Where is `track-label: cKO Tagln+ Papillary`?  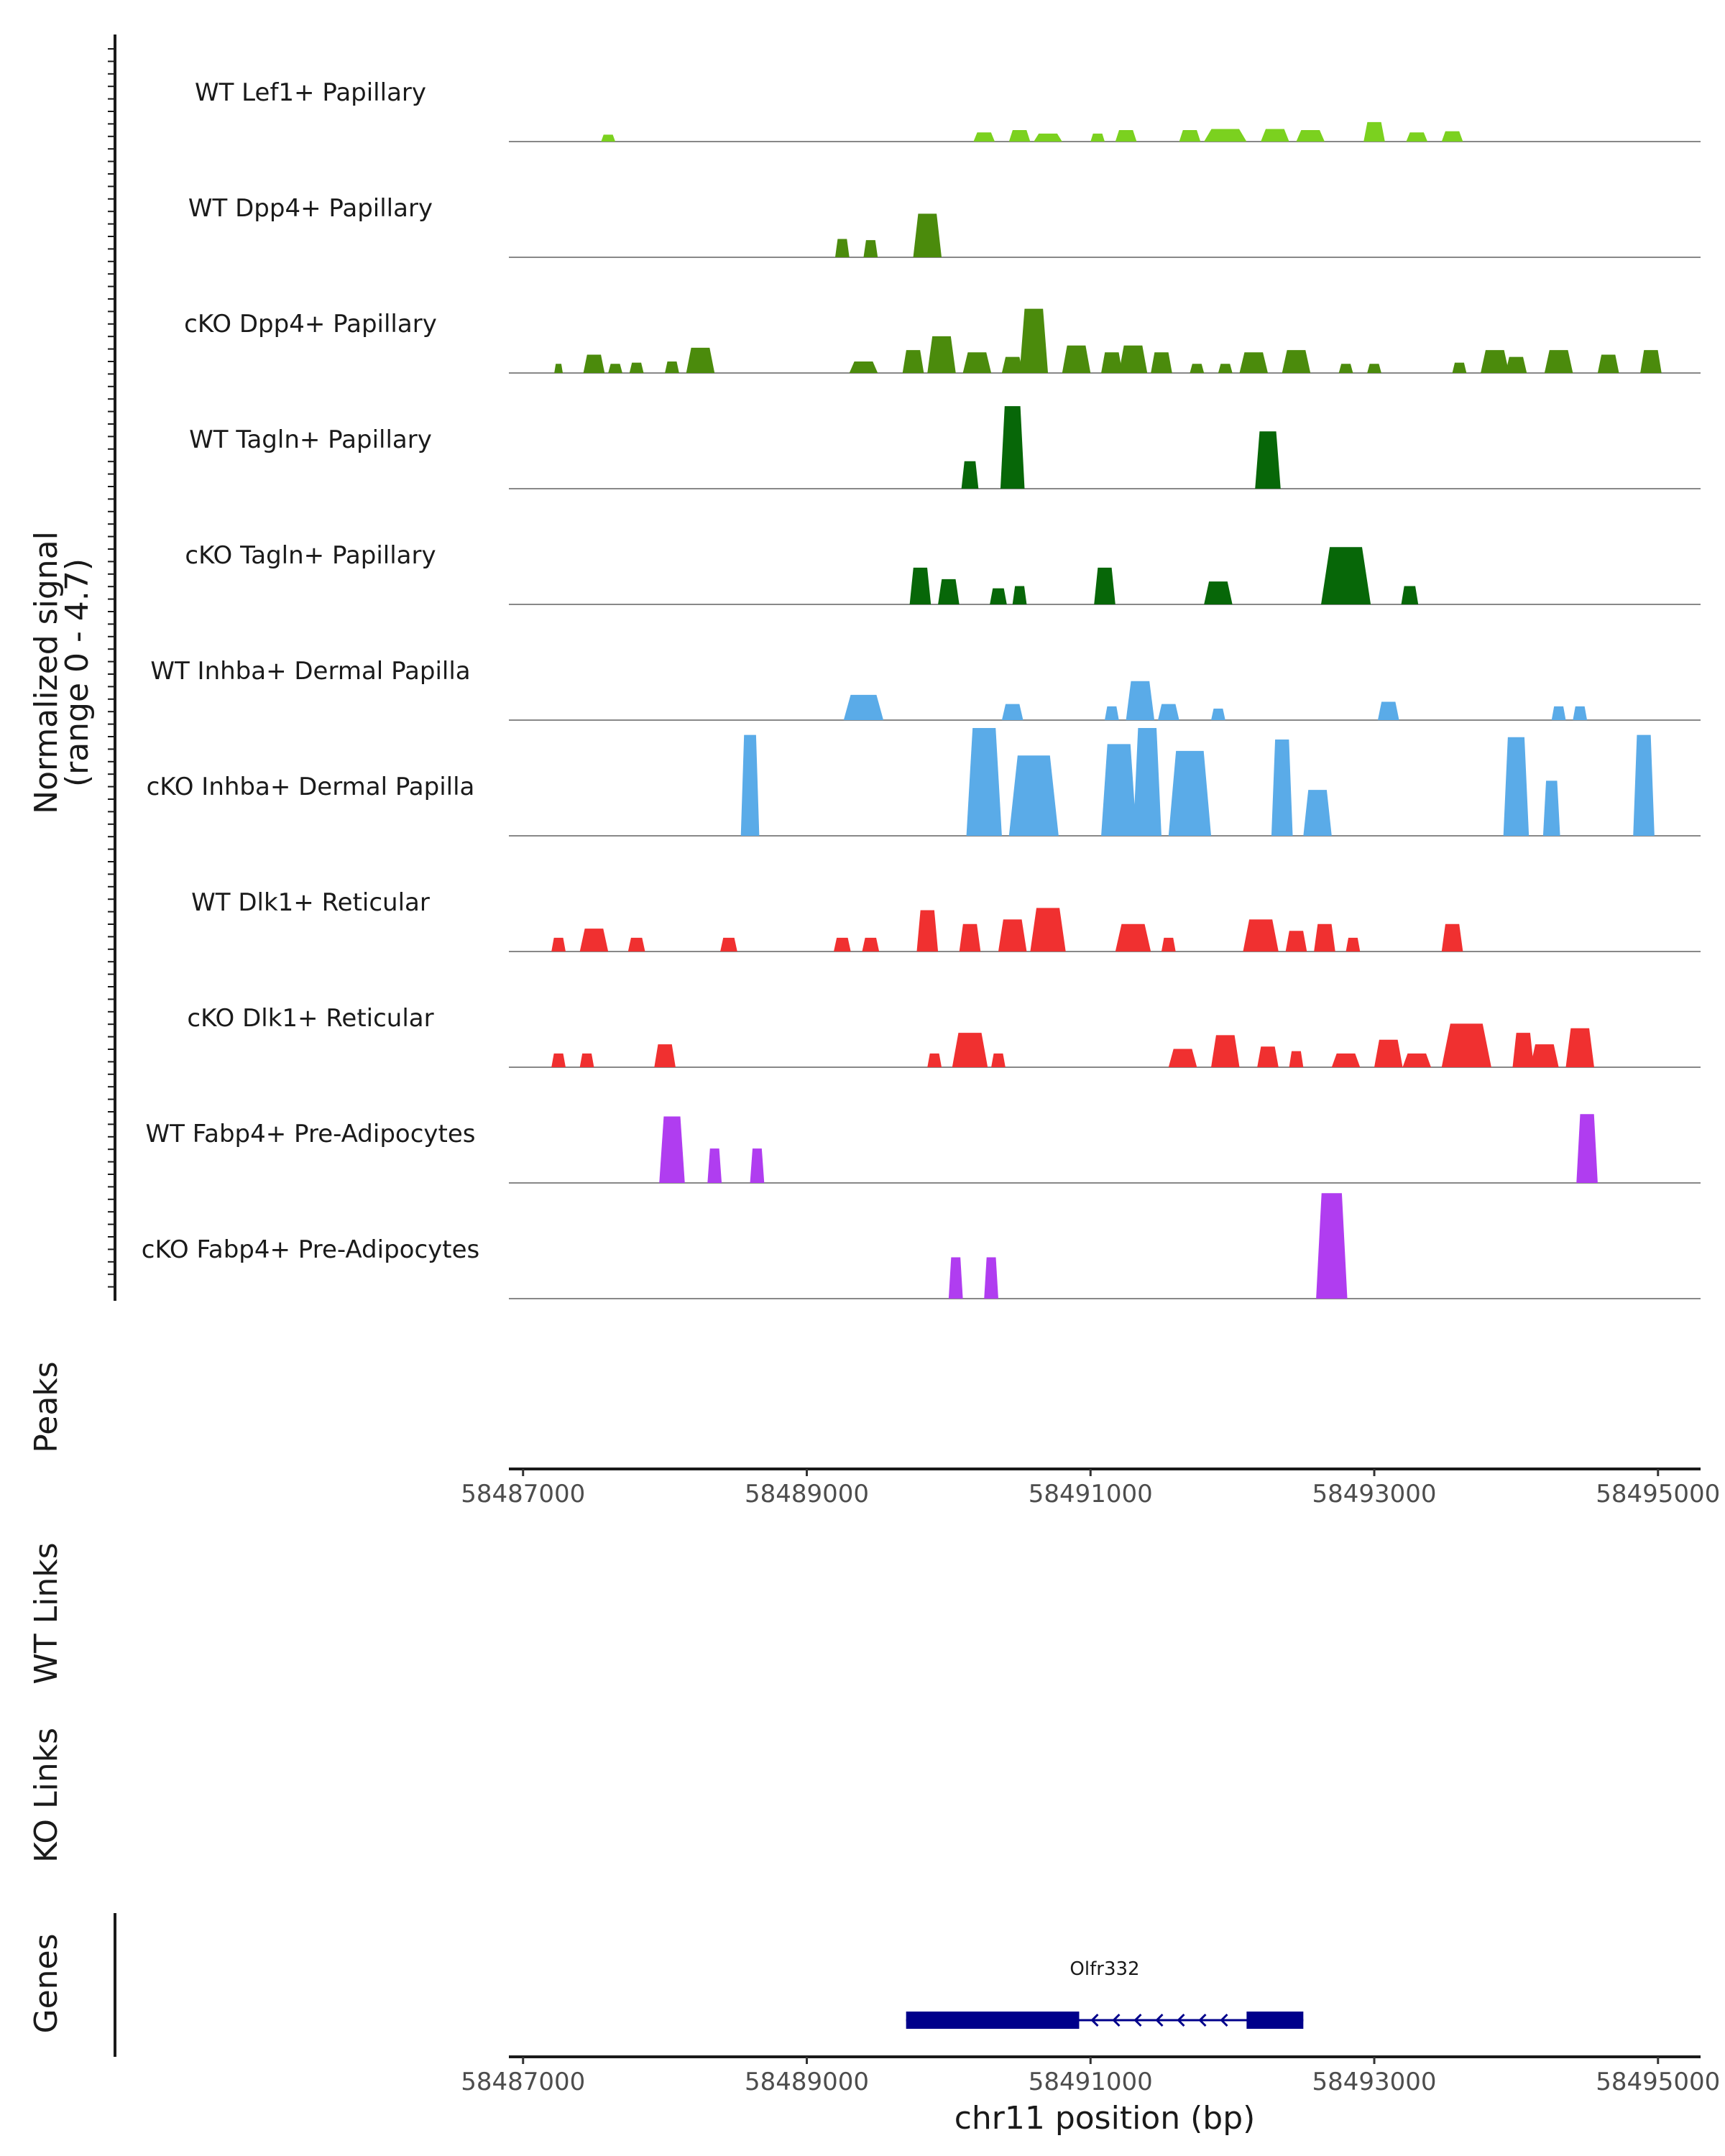
track-label: cKO Tagln+ Papillary is located at coordinates (310, 555).